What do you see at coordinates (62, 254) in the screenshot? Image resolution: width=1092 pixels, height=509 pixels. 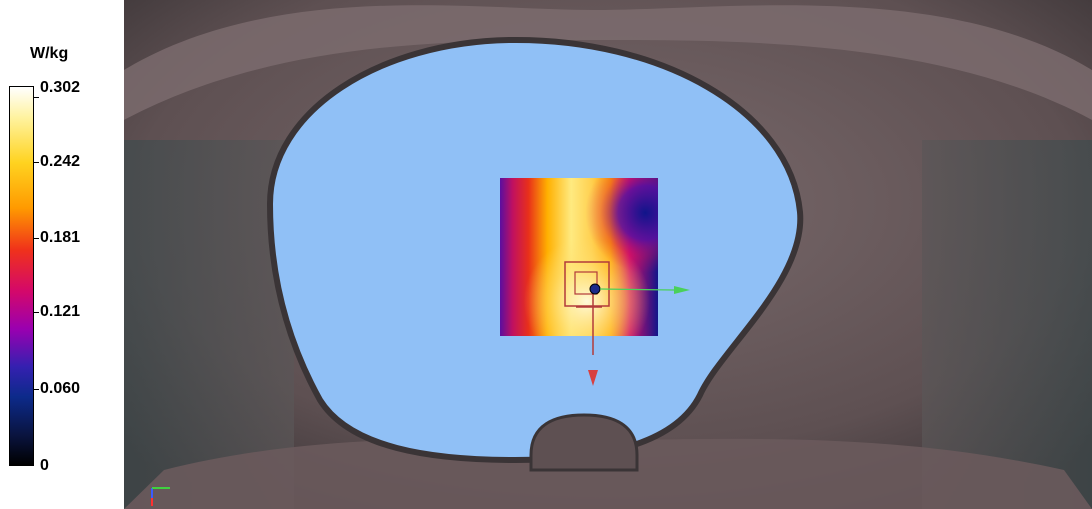 I see `colorbar-panel: W/kg 0.302 0.242 0.181 0.121 0.060 0` at bounding box center [62, 254].